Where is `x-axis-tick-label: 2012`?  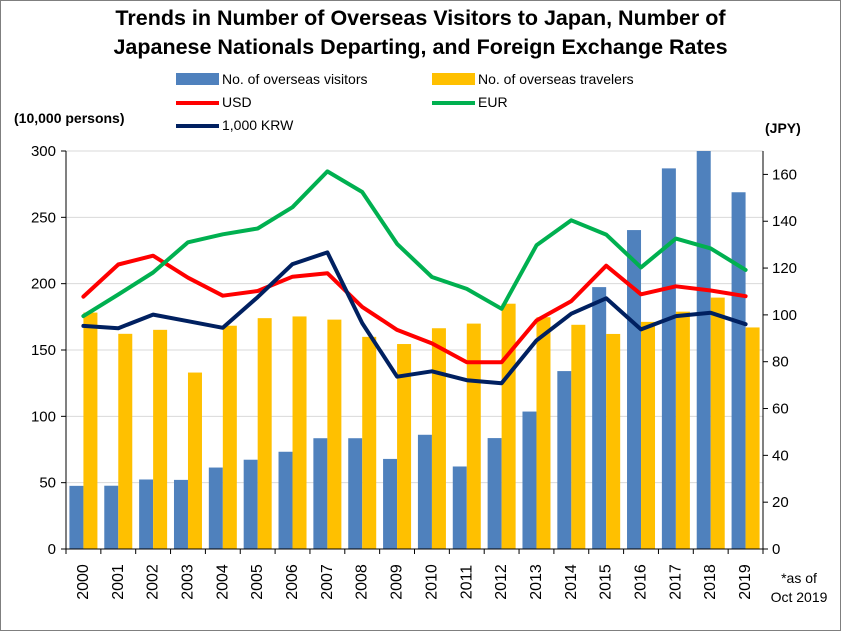 x-axis-tick-label: 2012 is located at coordinates (501, 582).